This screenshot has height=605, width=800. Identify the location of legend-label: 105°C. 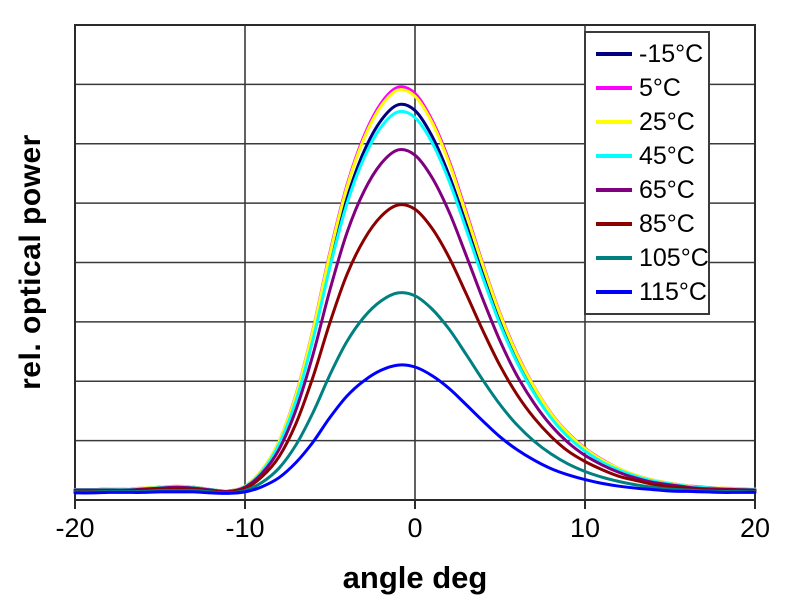
(674, 257).